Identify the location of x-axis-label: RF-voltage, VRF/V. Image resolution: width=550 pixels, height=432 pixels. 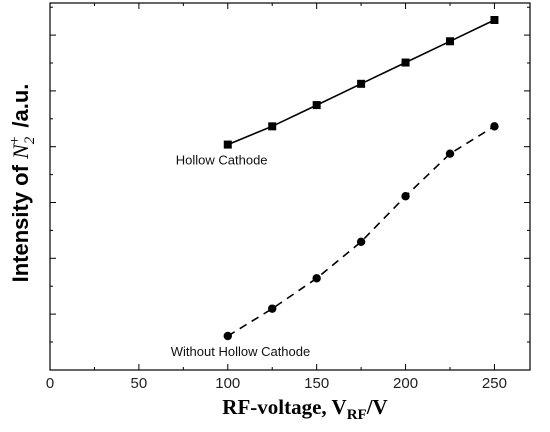
(304, 409).